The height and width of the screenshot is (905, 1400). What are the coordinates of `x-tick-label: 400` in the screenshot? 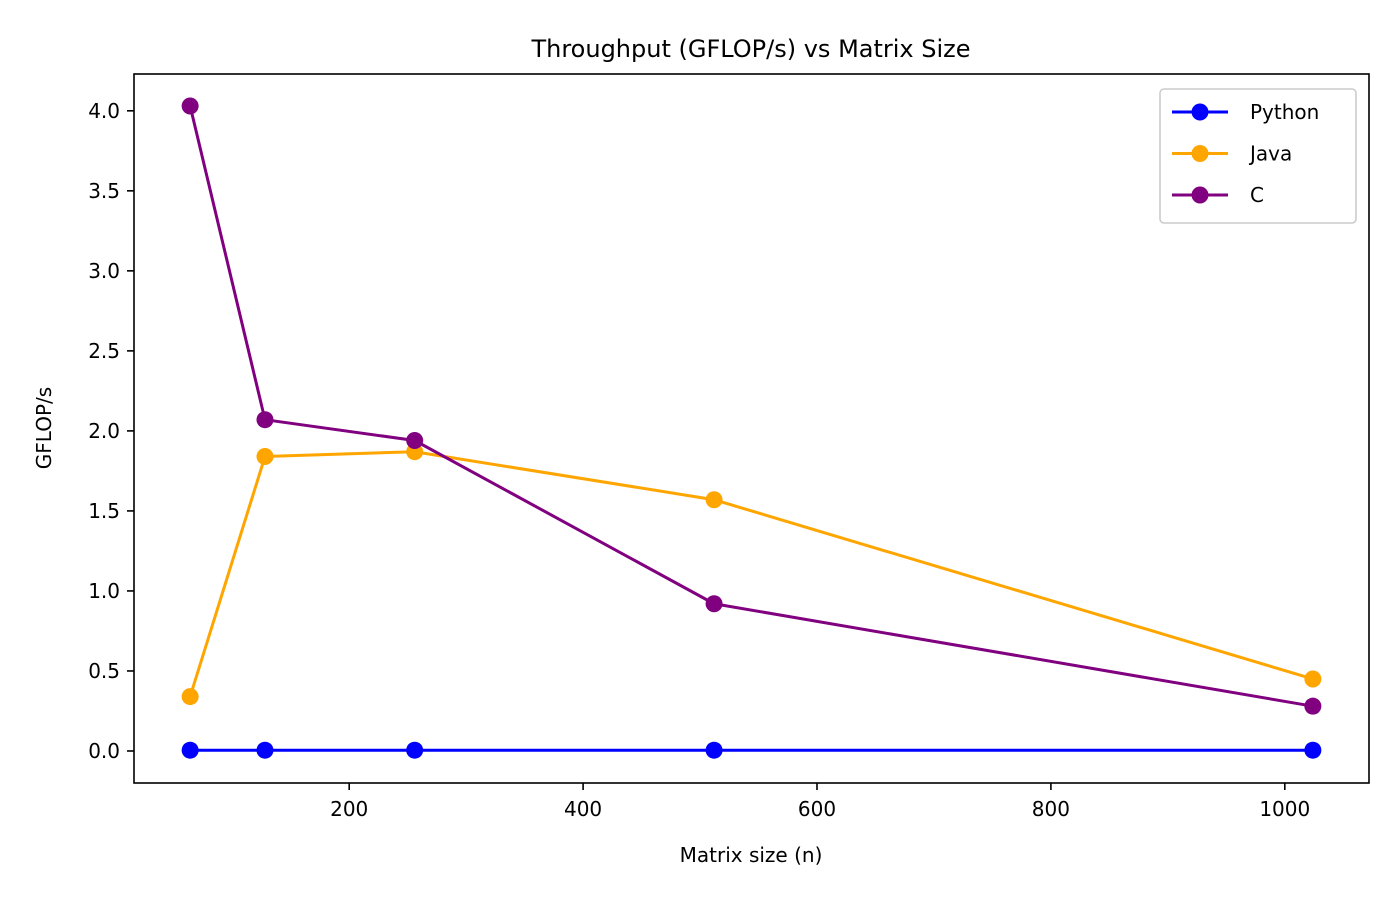 It's located at (583, 809).